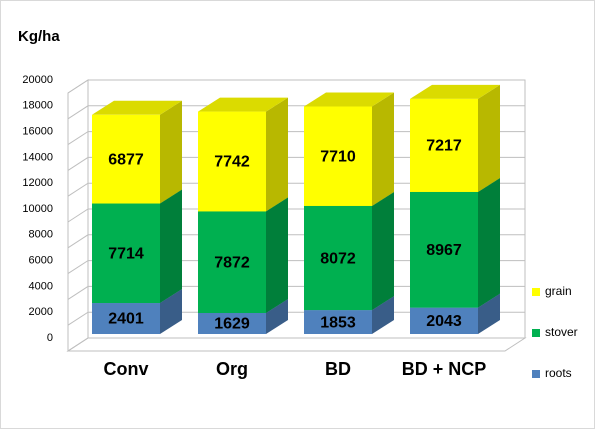  Describe the element at coordinates (561, 332) in the screenshot. I see `legend-label: stover` at that location.